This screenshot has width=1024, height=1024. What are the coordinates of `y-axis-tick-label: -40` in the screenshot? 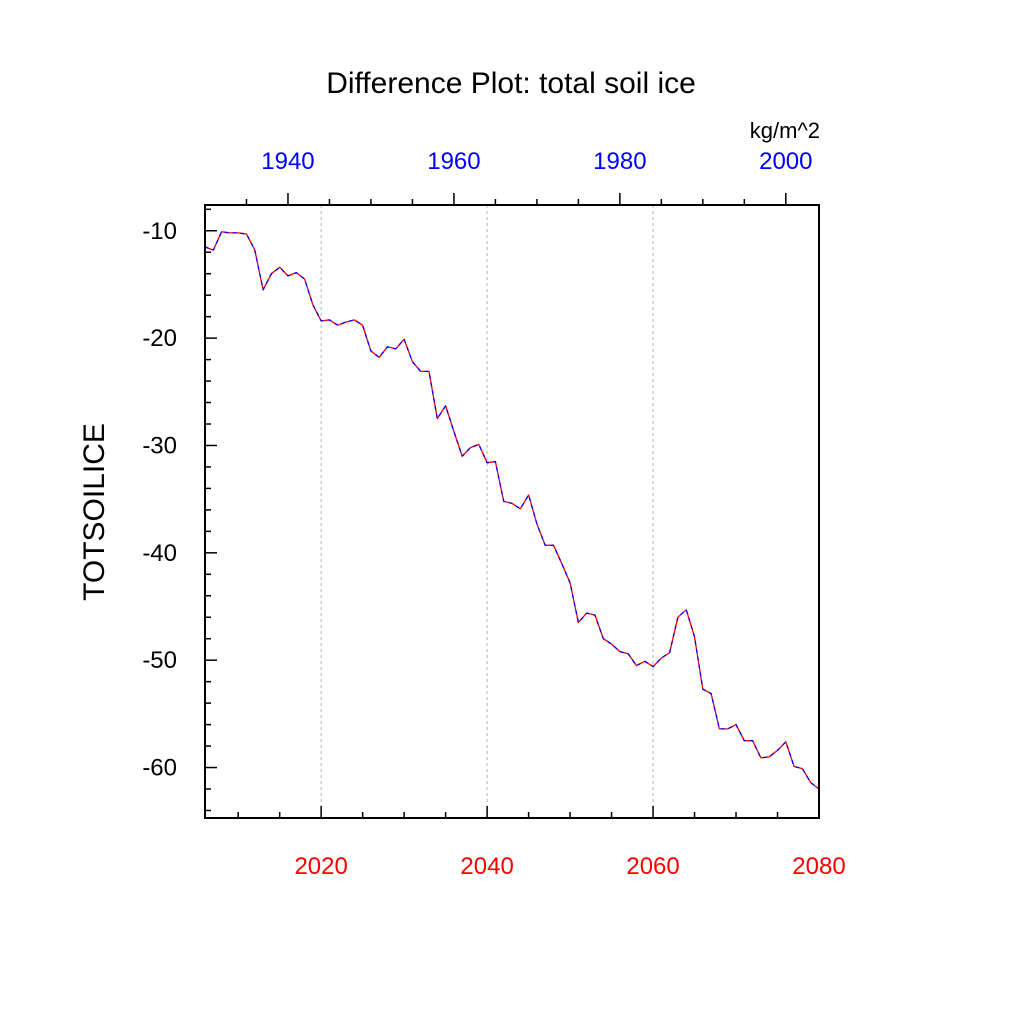 It's located at (159, 553).